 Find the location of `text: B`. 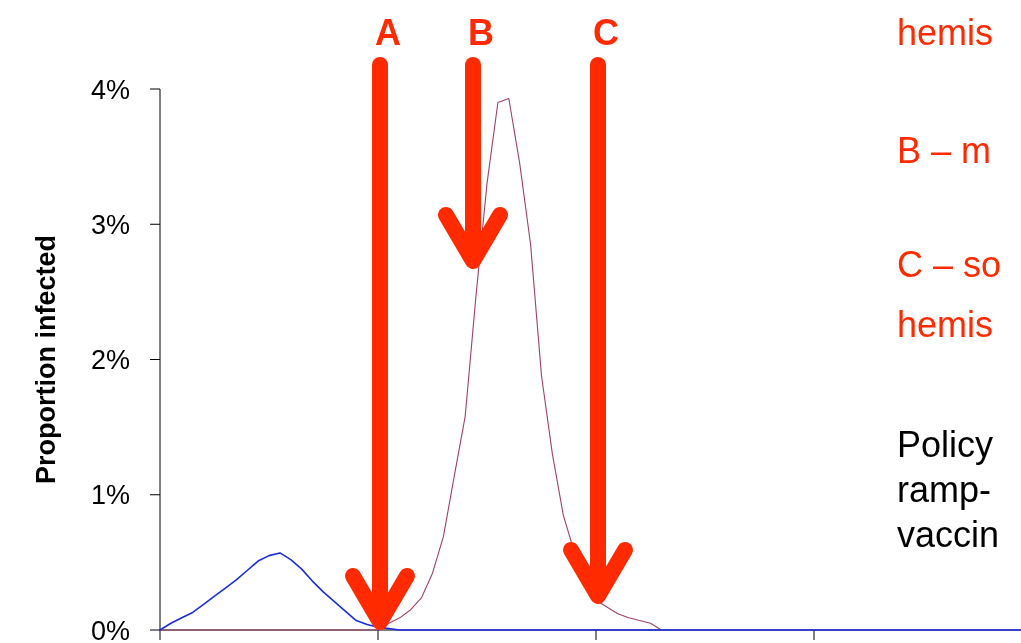

text: B is located at coordinates (481, 32).